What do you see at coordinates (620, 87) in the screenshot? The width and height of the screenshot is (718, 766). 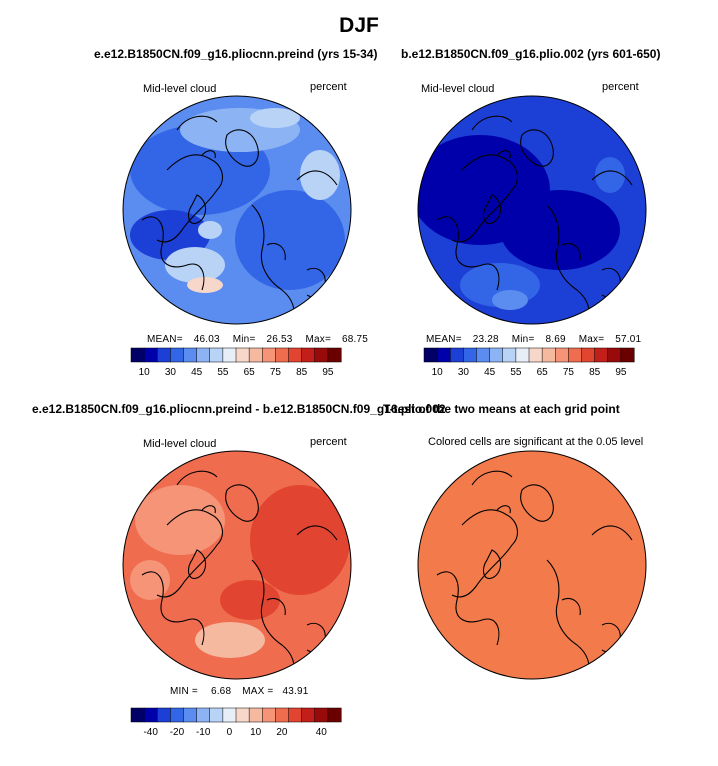 I see `units-label-top-right: percent` at bounding box center [620, 87].